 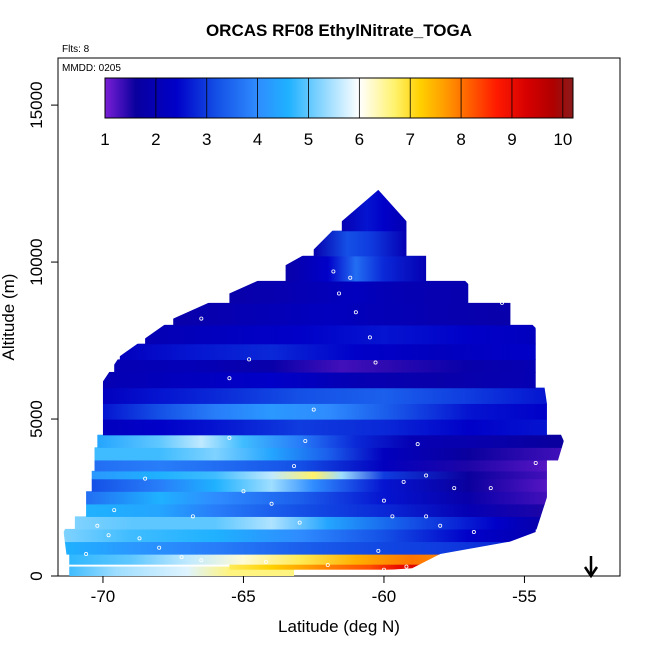 I want to click on x-axis: -70 -65 -60 -55, so click(x=314, y=591).